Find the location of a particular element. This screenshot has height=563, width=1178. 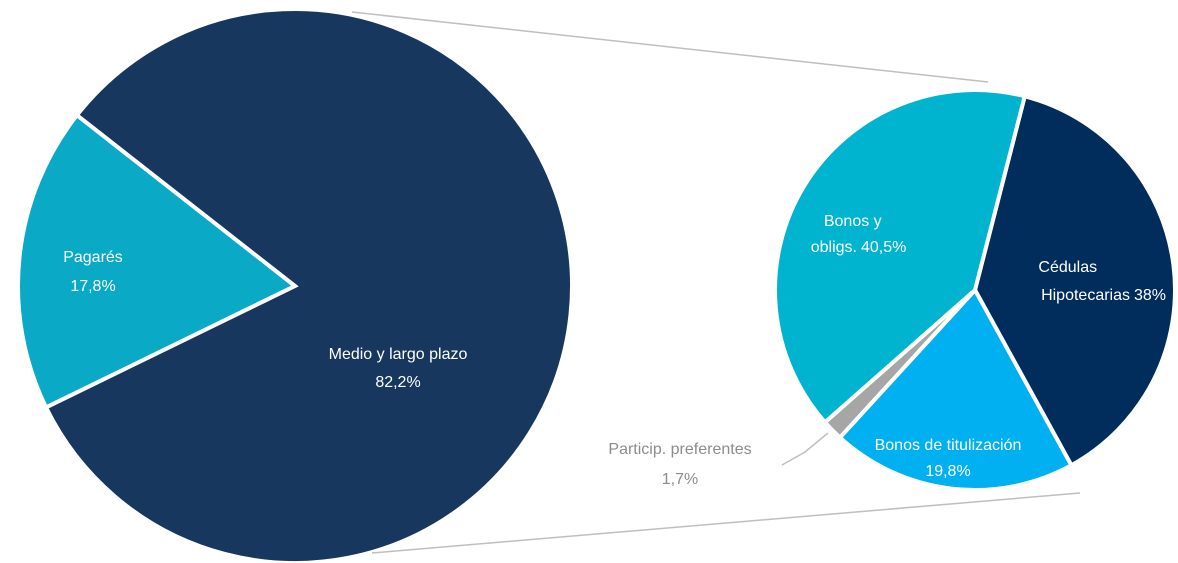

slice-label: Particip. preferentes is located at coordinates (679, 449).